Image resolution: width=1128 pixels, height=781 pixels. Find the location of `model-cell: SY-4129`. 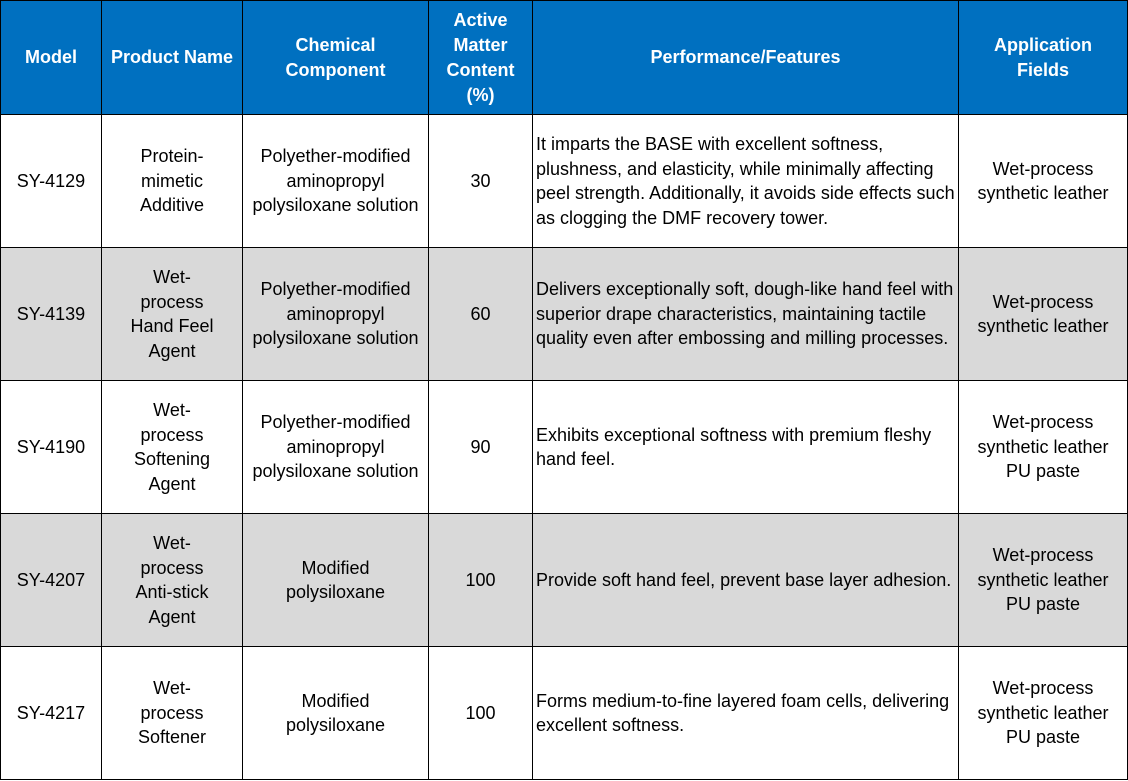

model-cell: SY-4129 is located at coordinates (51, 181).